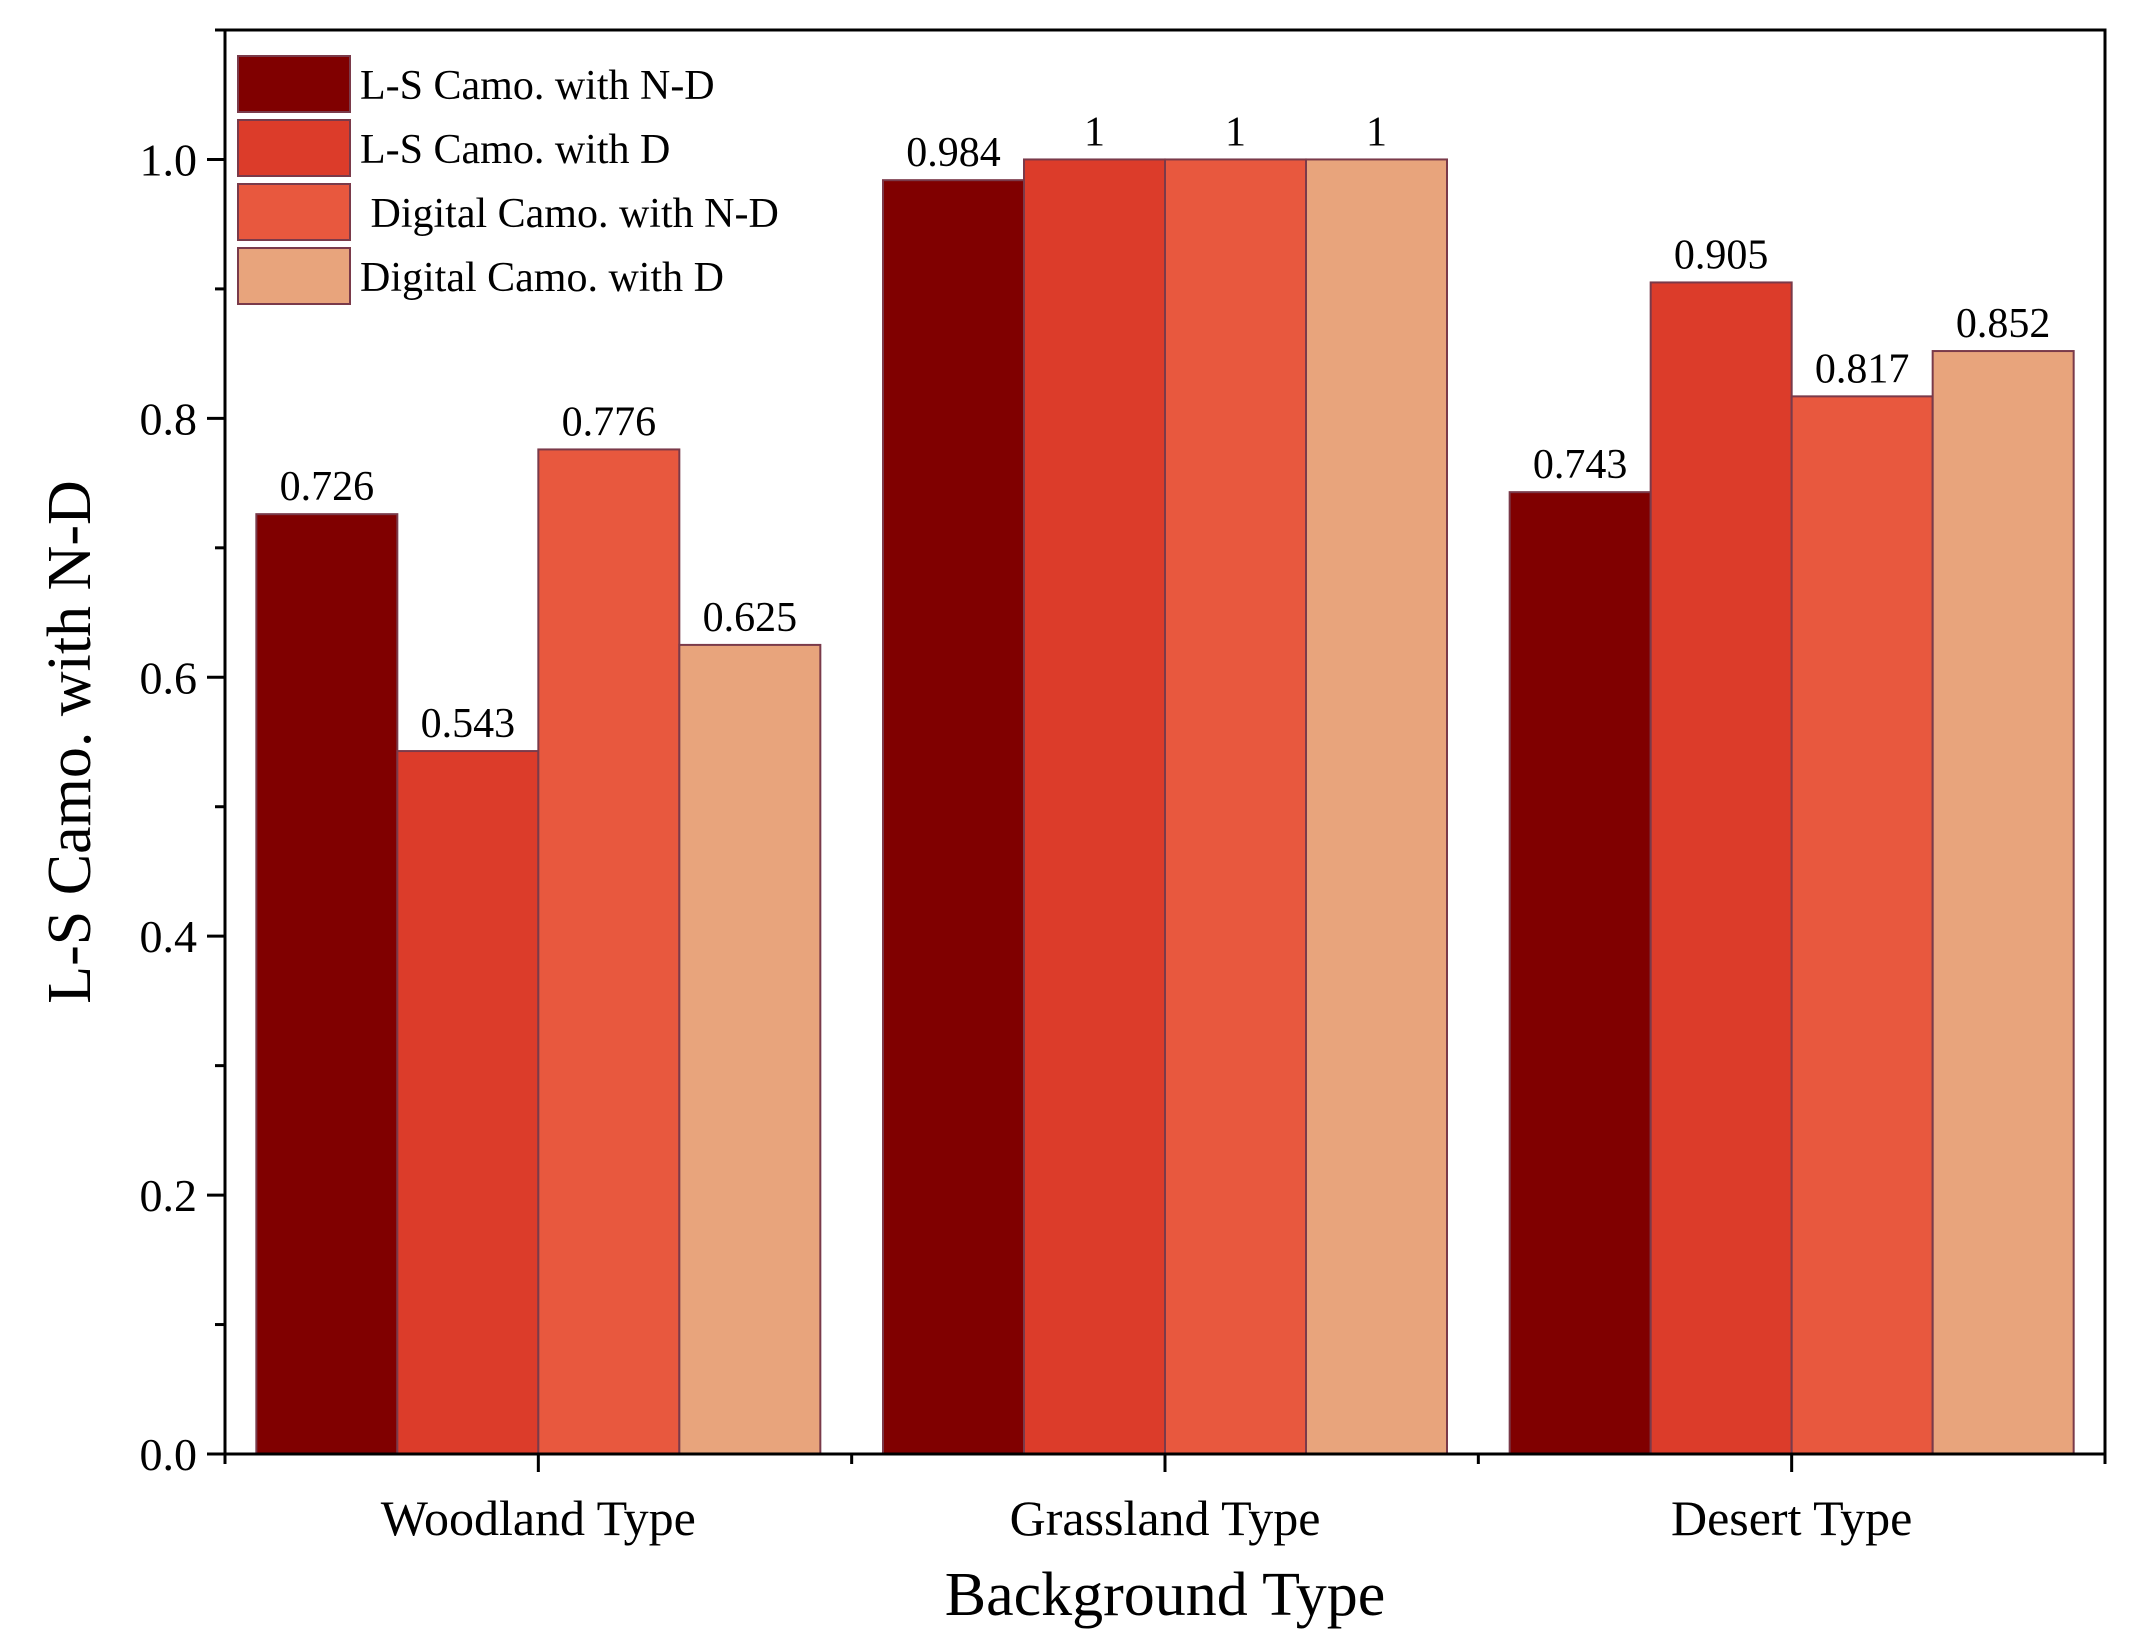  Describe the element at coordinates (1094, 806) in the screenshot. I see `bar-2-grassland-type` at that location.